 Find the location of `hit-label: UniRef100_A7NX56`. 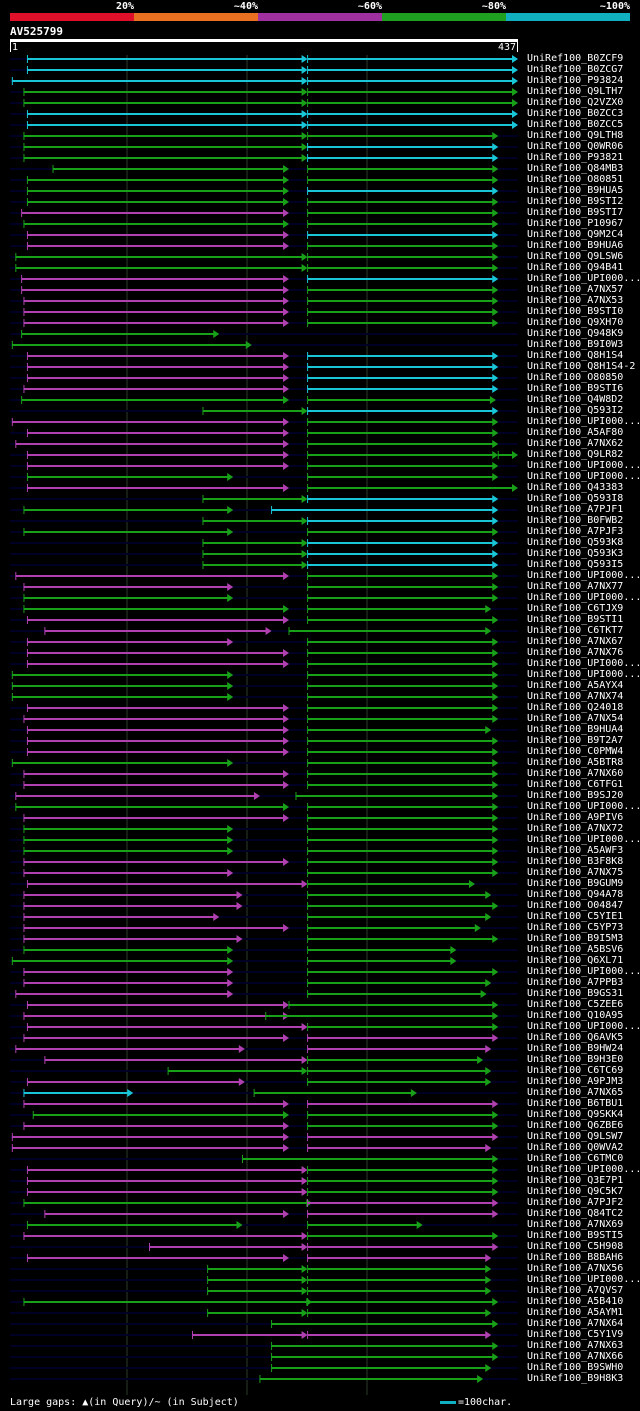

hit-label: UniRef100_A7NX56 is located at coordinates (575, 1268).